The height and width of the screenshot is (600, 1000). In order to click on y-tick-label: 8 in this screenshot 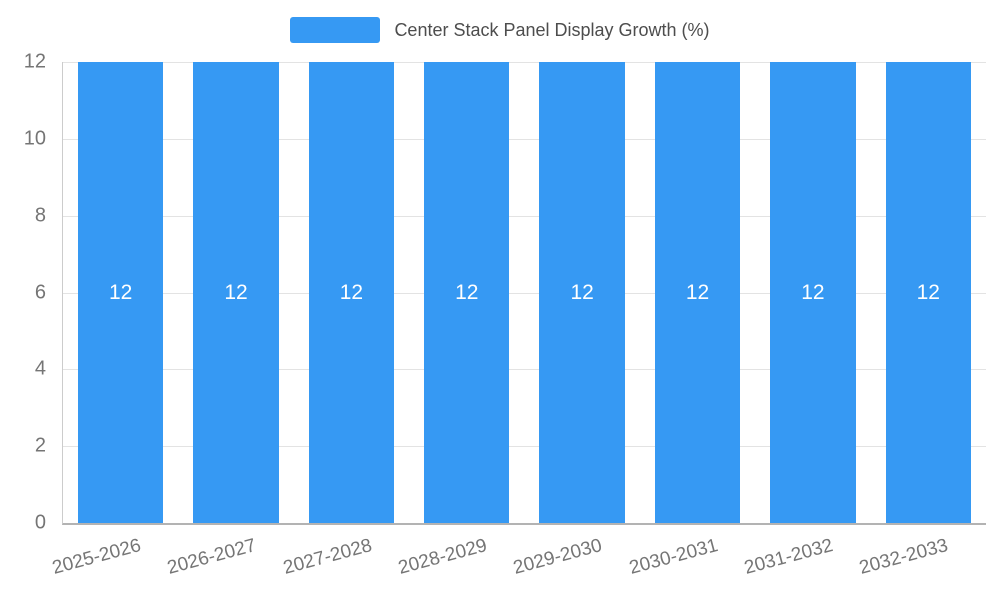, I will do `click(40, 215)`.